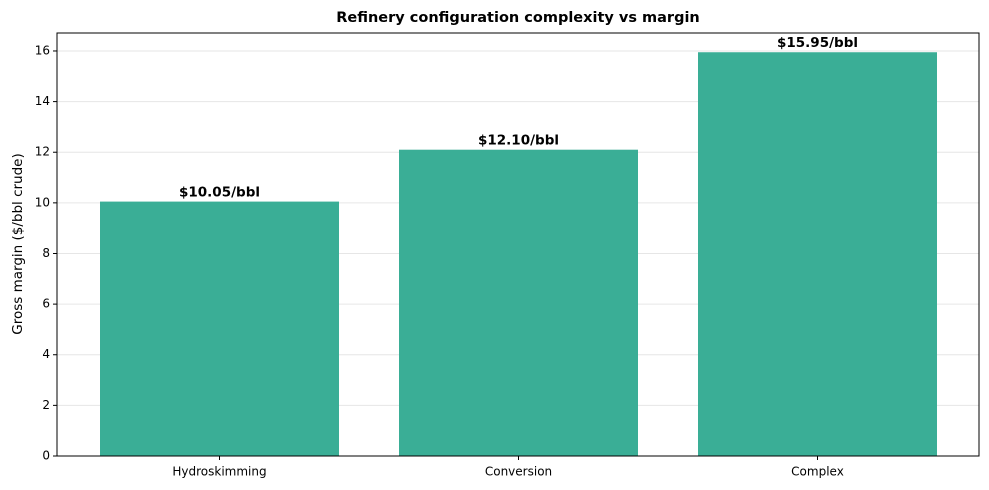 Image resolution: width=989 pixels, height=490 pixels. I want to click on x-tick-label: Conversion, so click(518, 472).